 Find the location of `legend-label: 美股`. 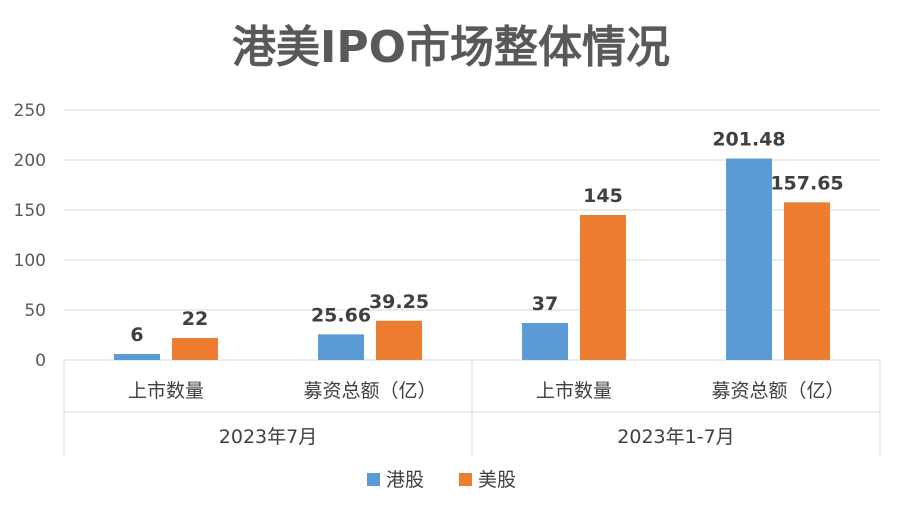

legend-label: 美股 is located at coordinates (497, 480).